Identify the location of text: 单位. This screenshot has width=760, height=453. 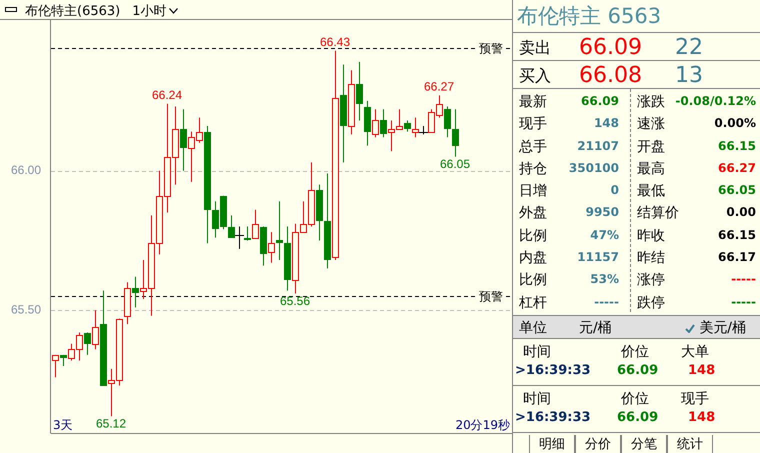
(533, 327).